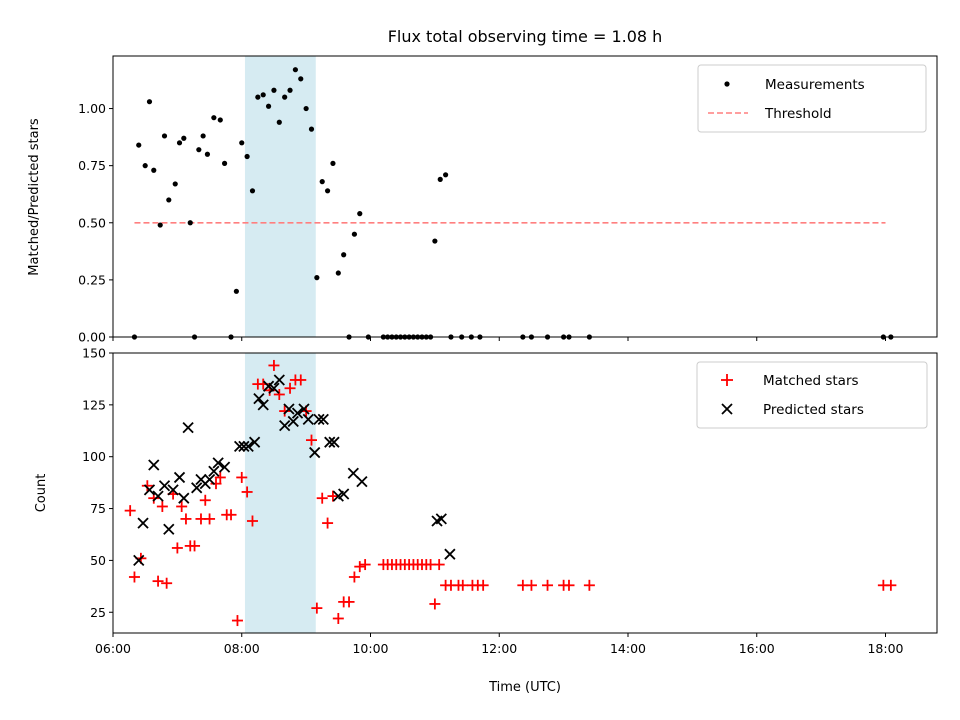 The image size is (960, 720). Describe the element at coordinates (727, 84) in the screenshot. I see `legend-measurements-marker` at that location.